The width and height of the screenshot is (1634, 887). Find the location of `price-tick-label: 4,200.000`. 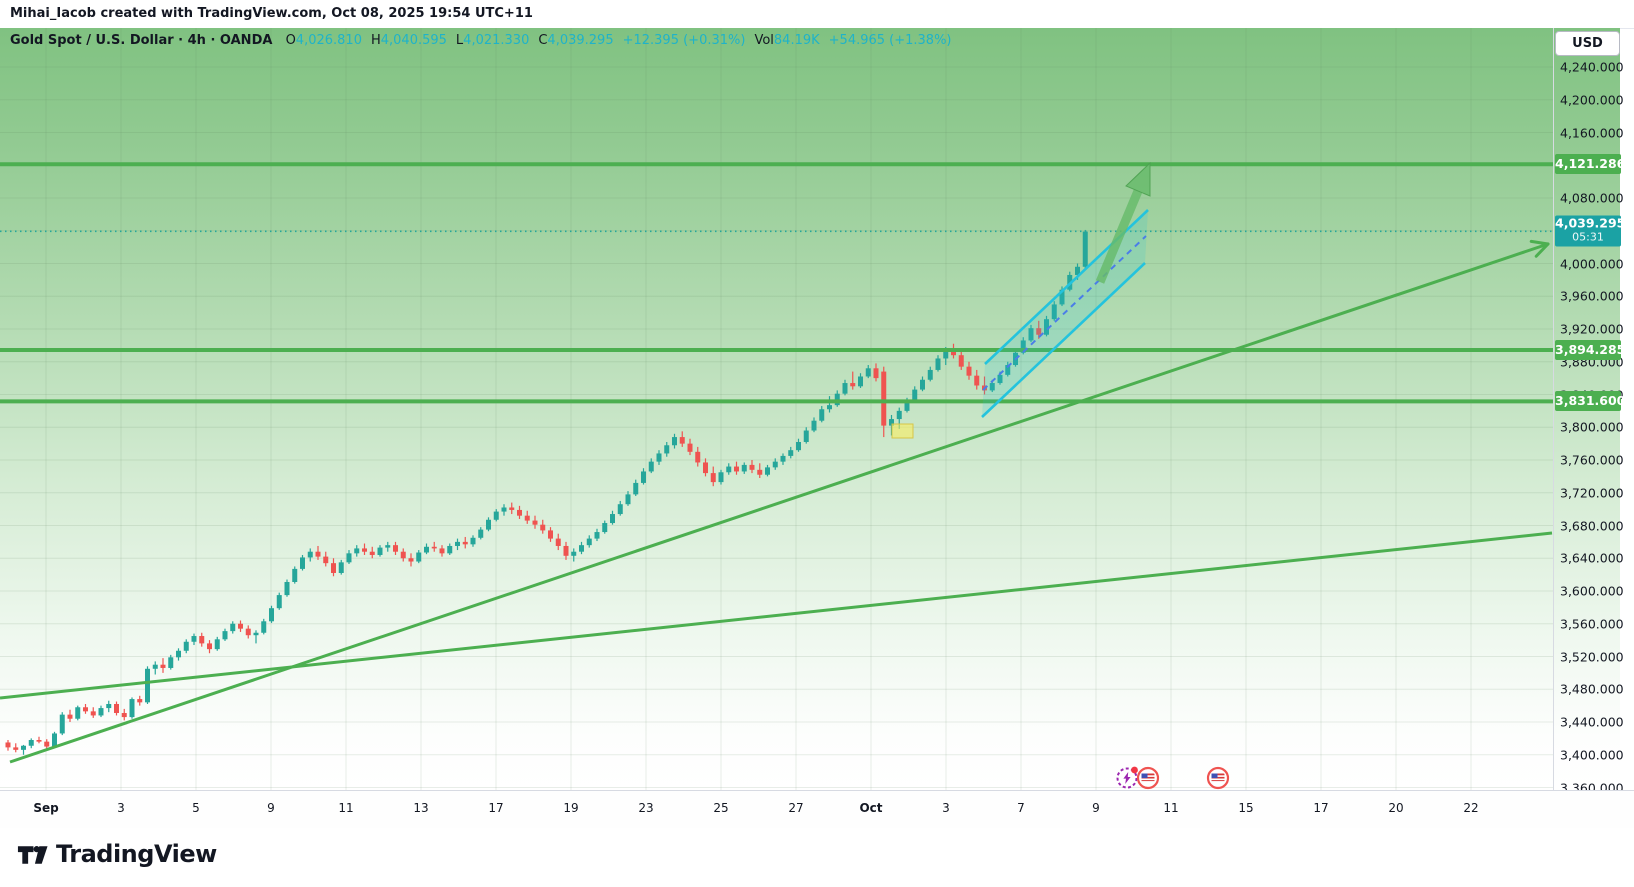

price-tick-label: 4,200.000 is located at coordinates (1592, 100).